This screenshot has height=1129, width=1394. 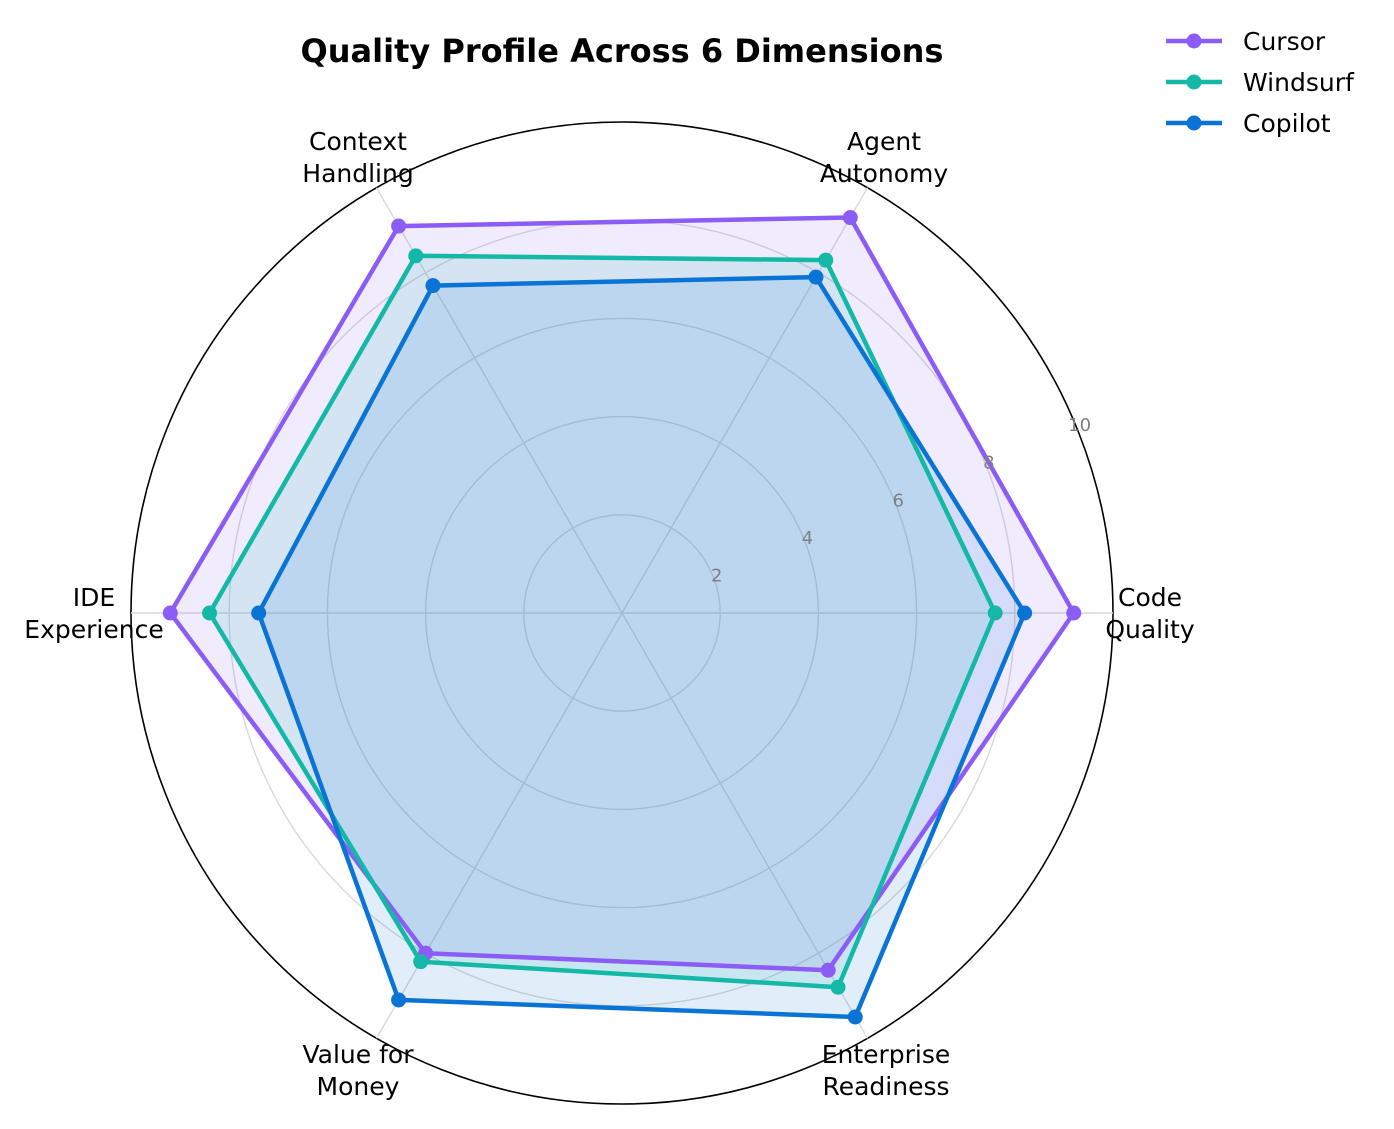 I want to click on radial-tick-label: 10, so click(x=1079, y=425).